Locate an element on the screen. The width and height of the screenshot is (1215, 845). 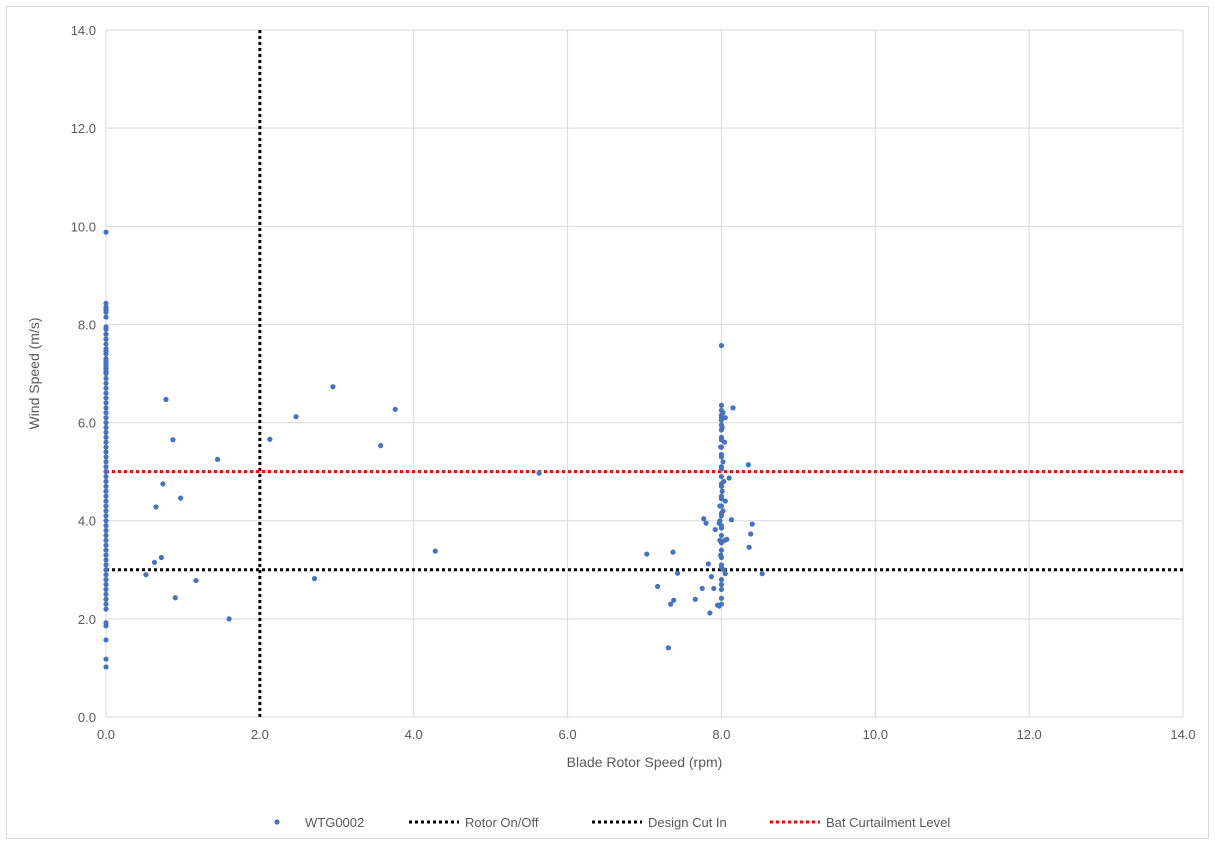
y-tick-label: 4.0 is located at coordinates (87, 521).